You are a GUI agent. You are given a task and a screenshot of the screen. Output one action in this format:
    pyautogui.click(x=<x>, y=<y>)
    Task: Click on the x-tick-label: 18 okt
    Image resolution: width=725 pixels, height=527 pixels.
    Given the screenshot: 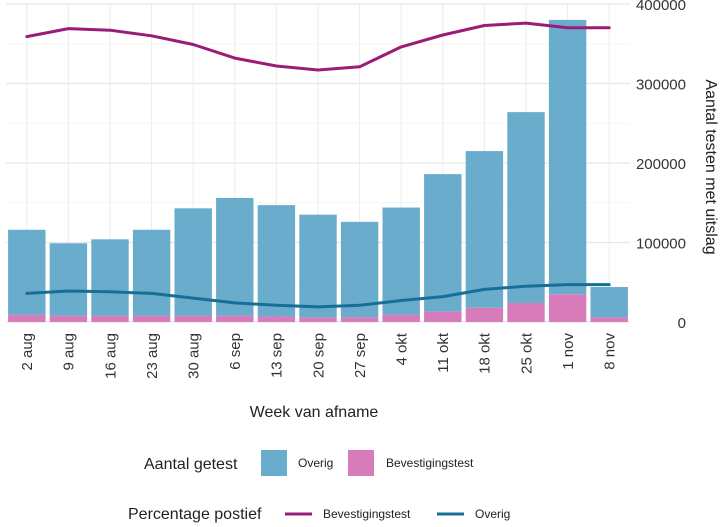 What is the action you would take?
    pyautogui.click(x=485, y=353)
    